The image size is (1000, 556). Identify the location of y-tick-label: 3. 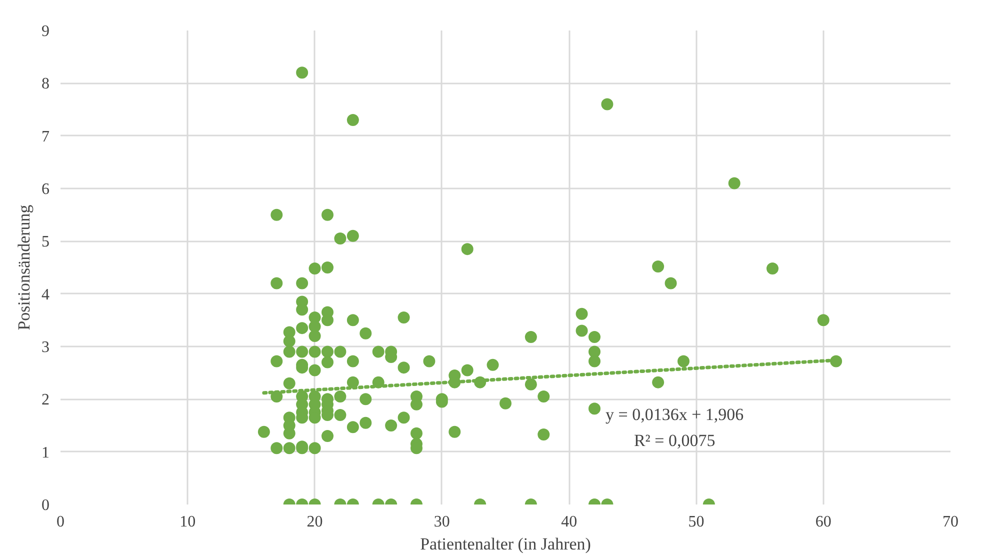
(46, 347).